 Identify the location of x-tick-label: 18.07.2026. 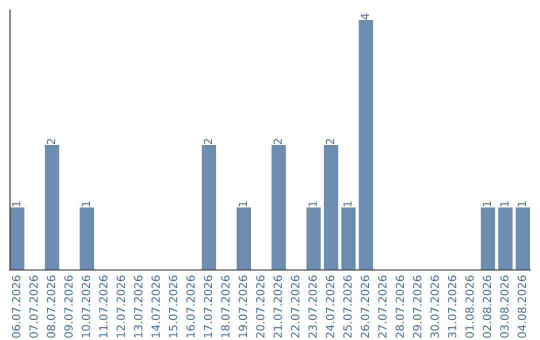
(225, 307).